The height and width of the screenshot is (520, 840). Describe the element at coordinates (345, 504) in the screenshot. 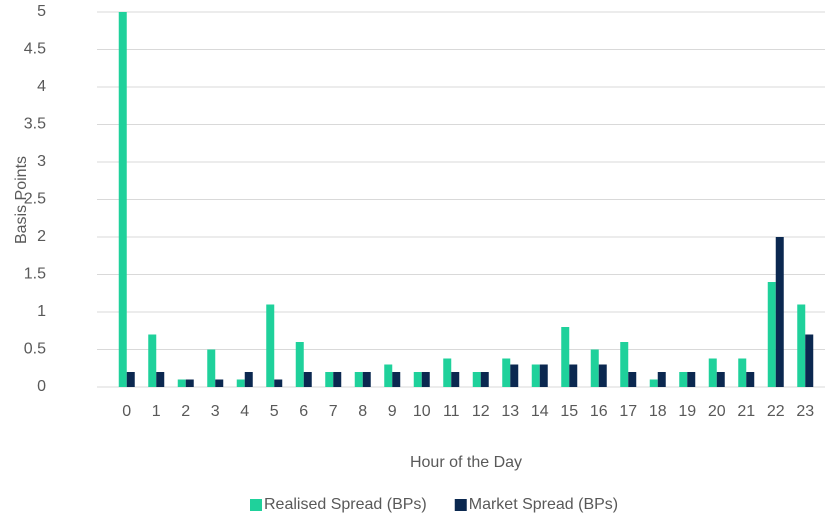

I see `legend-label: Realised Spread (BPs)` at that location.